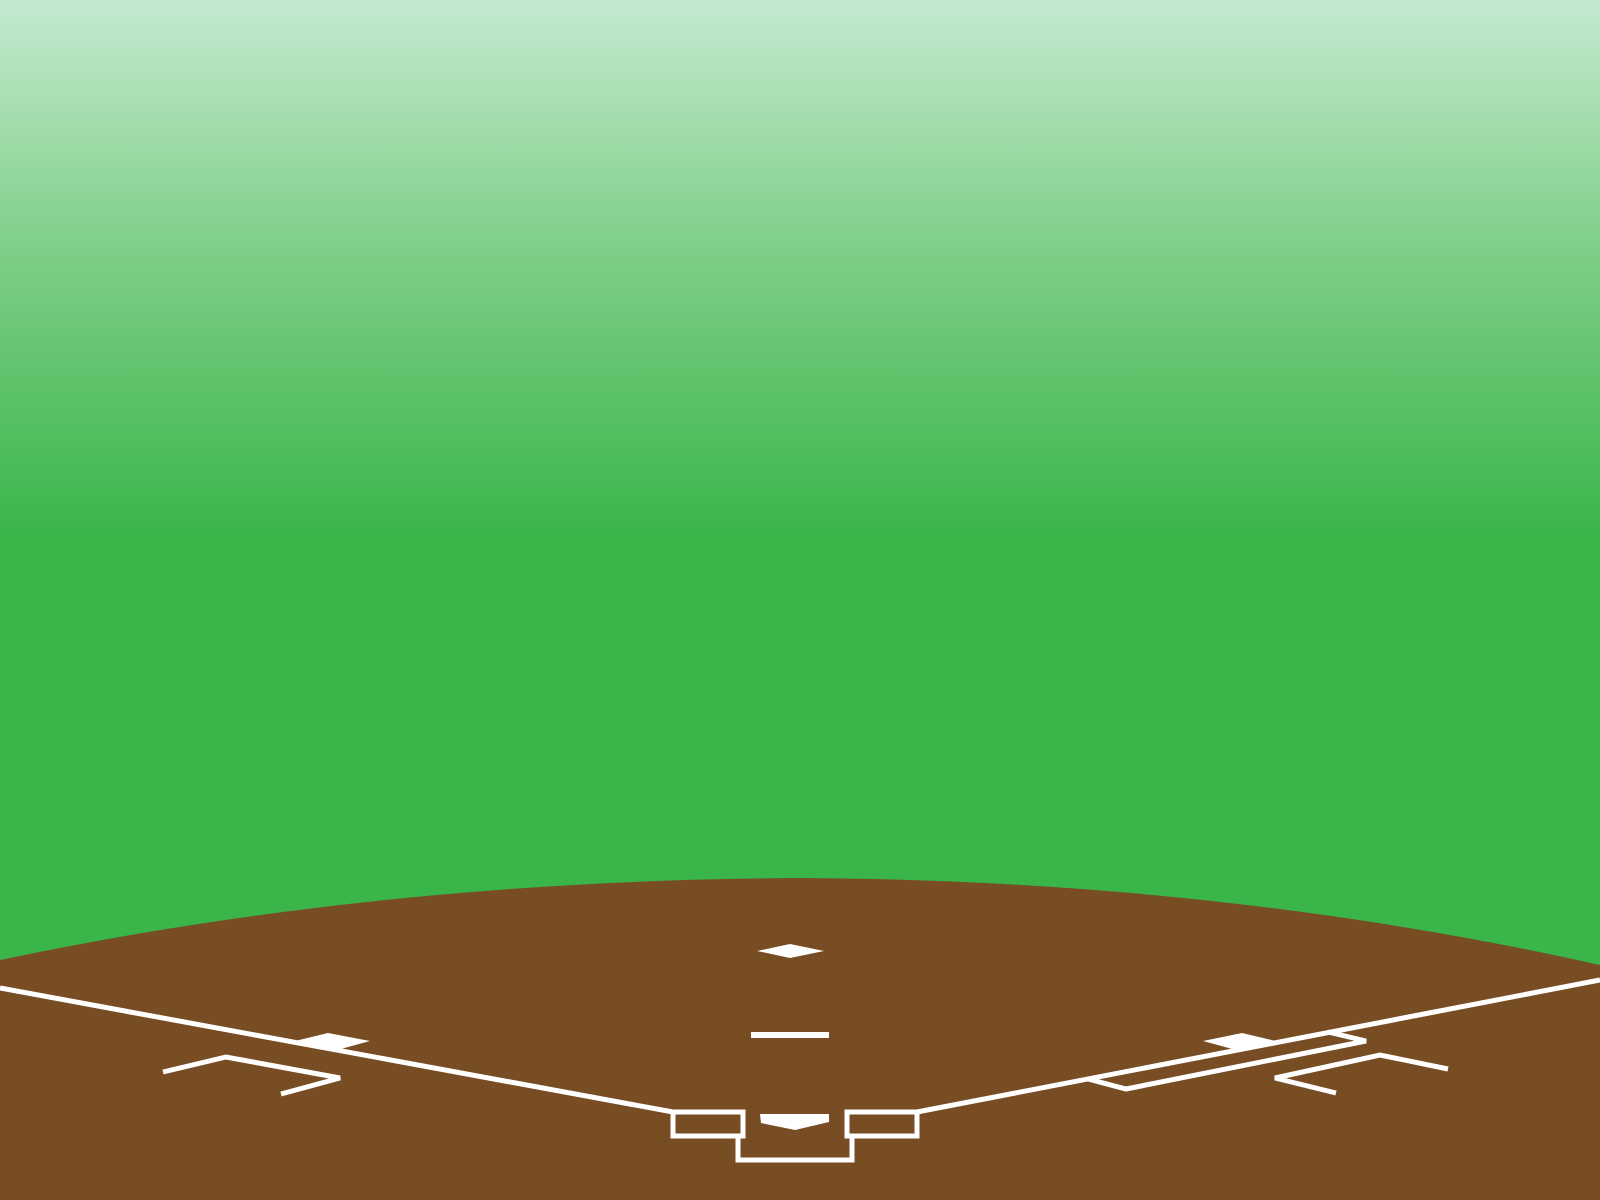 The height and width of the screenshot is (1200, 1600). Describe the element at coordinates (1227, 1060) in the screenshot. I see `running-lane` at that location.